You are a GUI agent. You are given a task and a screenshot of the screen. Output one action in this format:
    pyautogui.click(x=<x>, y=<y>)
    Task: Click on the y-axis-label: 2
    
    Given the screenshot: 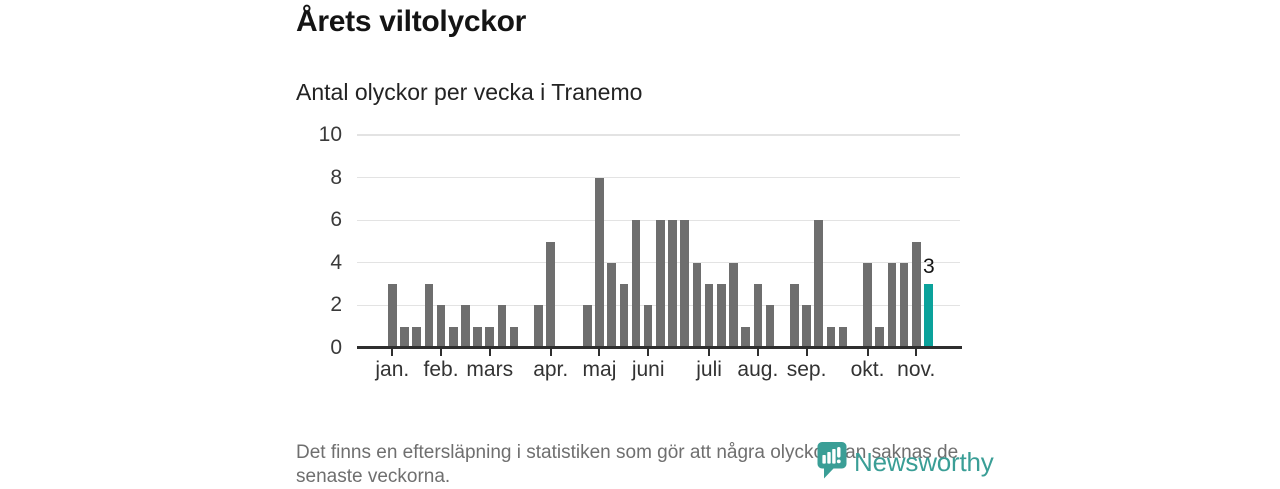 What is the action you would take?
    pyautogui.click(x=336, y=305)
    